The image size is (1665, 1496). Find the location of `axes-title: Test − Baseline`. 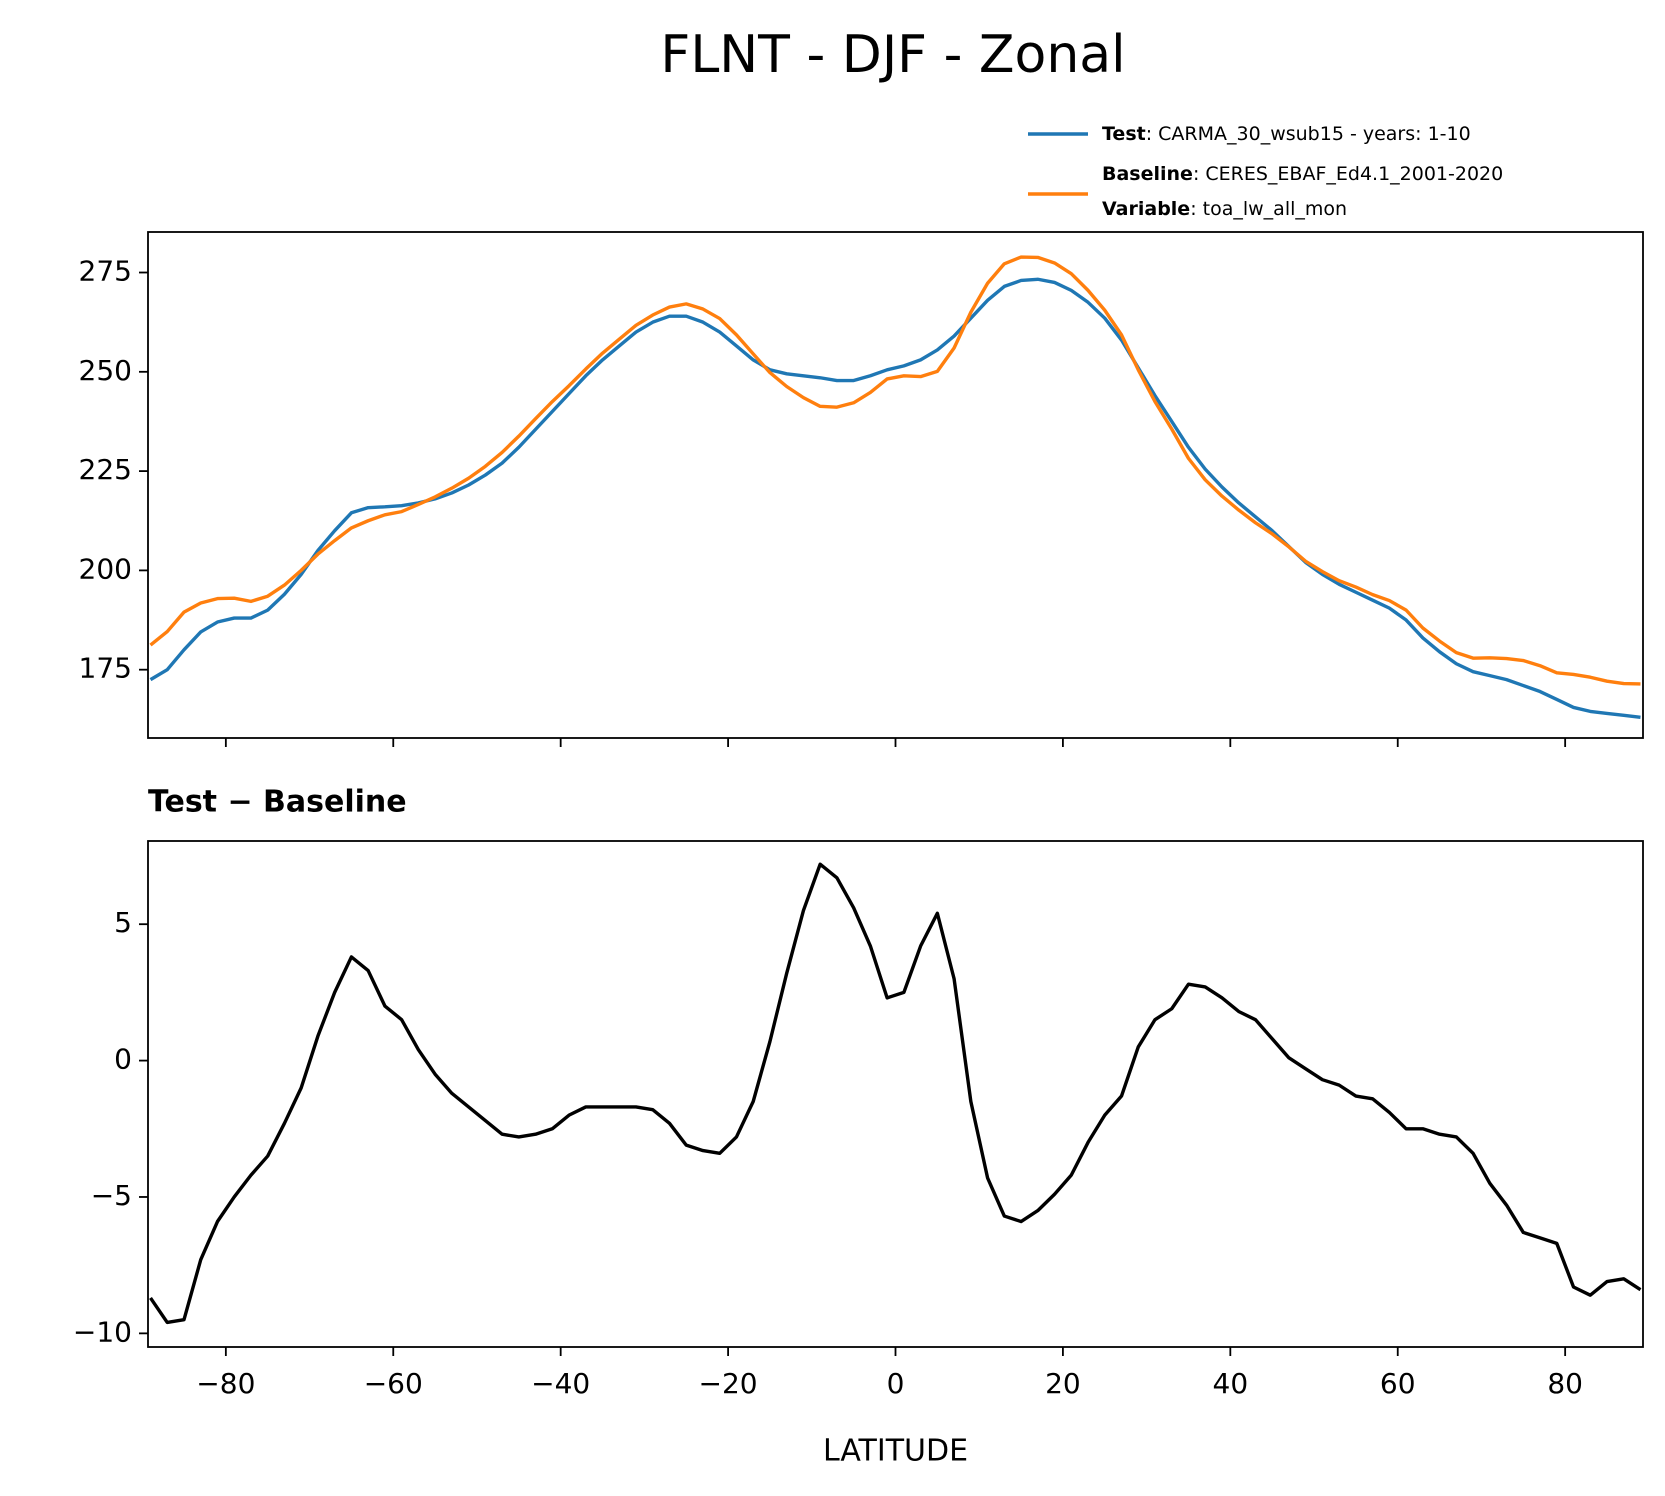

axes-title: Test − Baseline is located at coordinates (277, 802).